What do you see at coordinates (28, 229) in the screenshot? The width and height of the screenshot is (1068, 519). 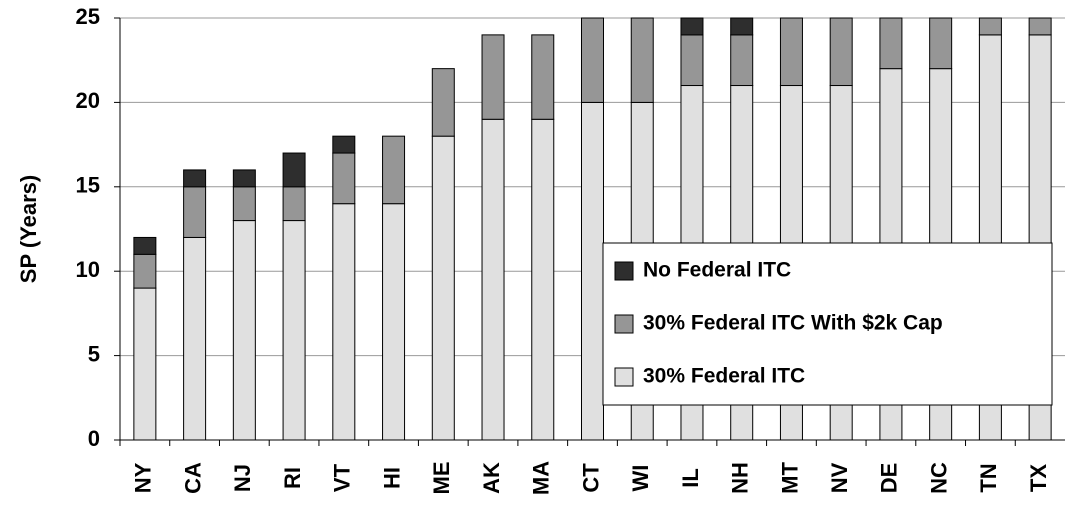 I see `y-axis-label: SP (Years)` at bounding box center [28, 229].